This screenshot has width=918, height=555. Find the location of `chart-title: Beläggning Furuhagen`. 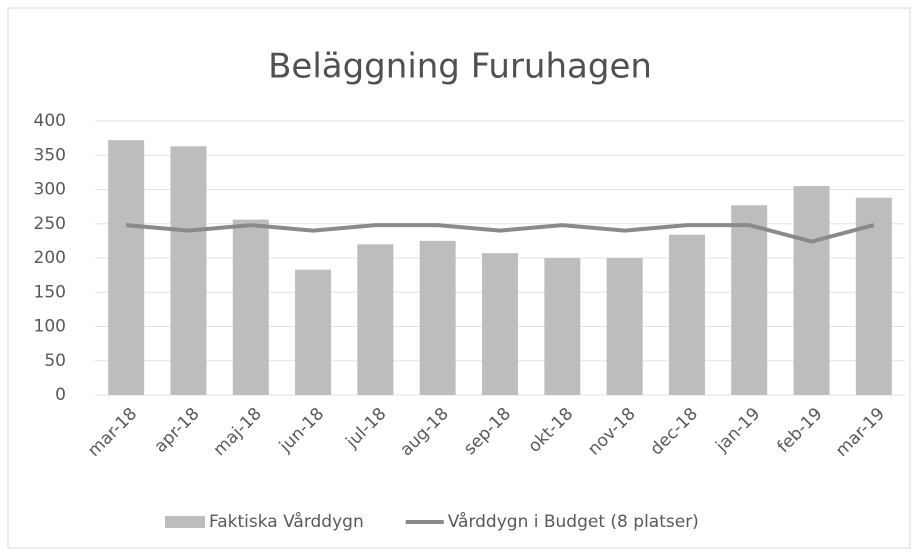

chart-title: Beläggning Furuhagen is located at coordinates (460, 67).